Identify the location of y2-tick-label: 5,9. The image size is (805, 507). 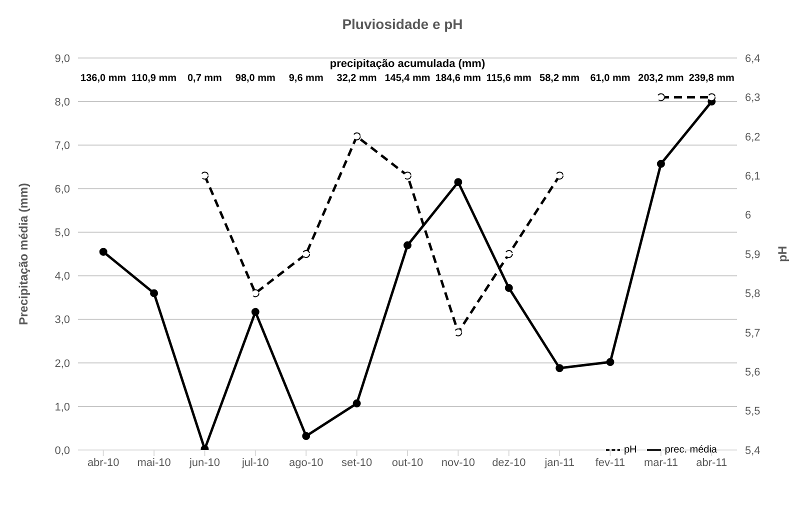
(752, 254).